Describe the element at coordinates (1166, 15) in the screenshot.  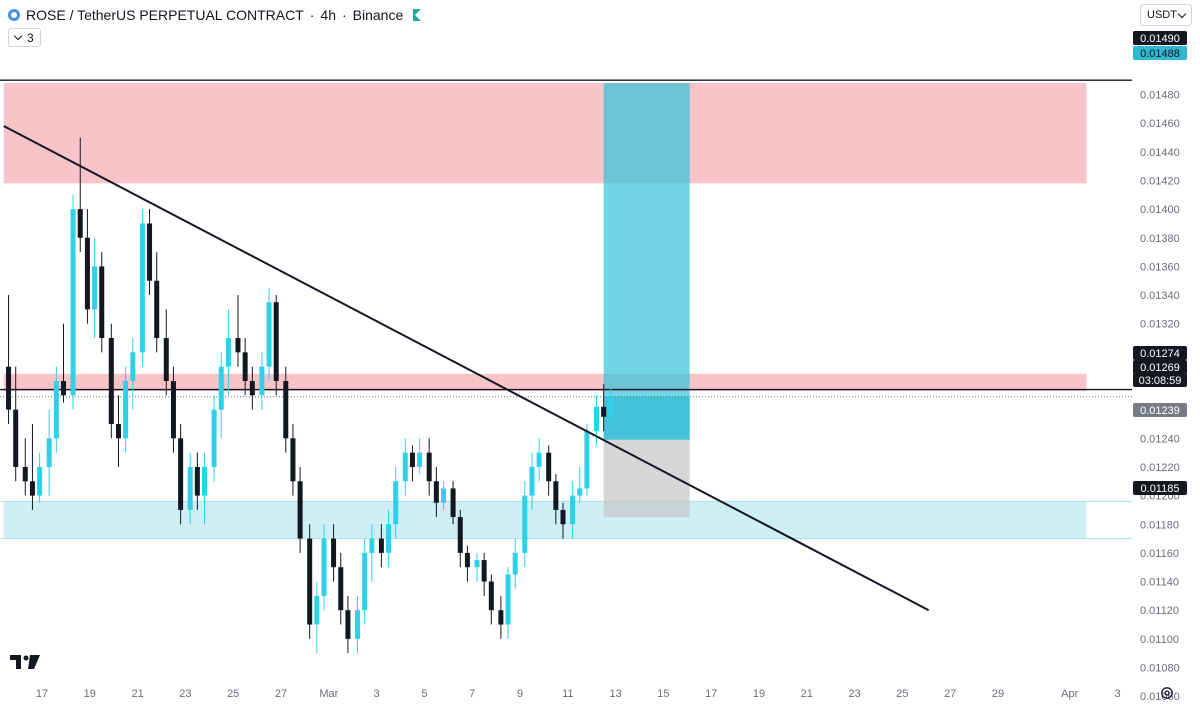
I see `currency-selector: USDT` at that location.